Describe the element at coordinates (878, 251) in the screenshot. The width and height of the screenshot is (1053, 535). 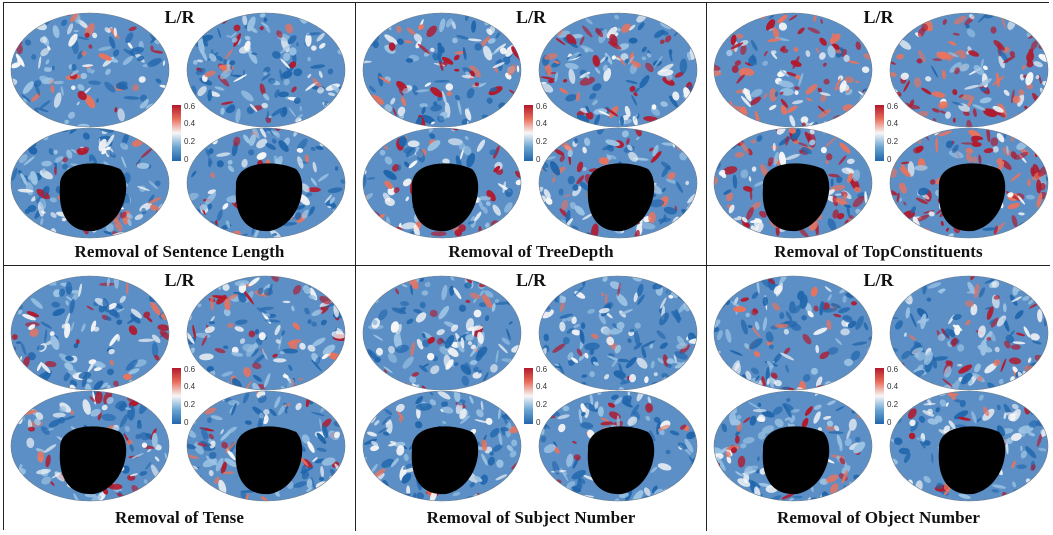
I see `panel-title: Removal of TopConstituents` at that location.